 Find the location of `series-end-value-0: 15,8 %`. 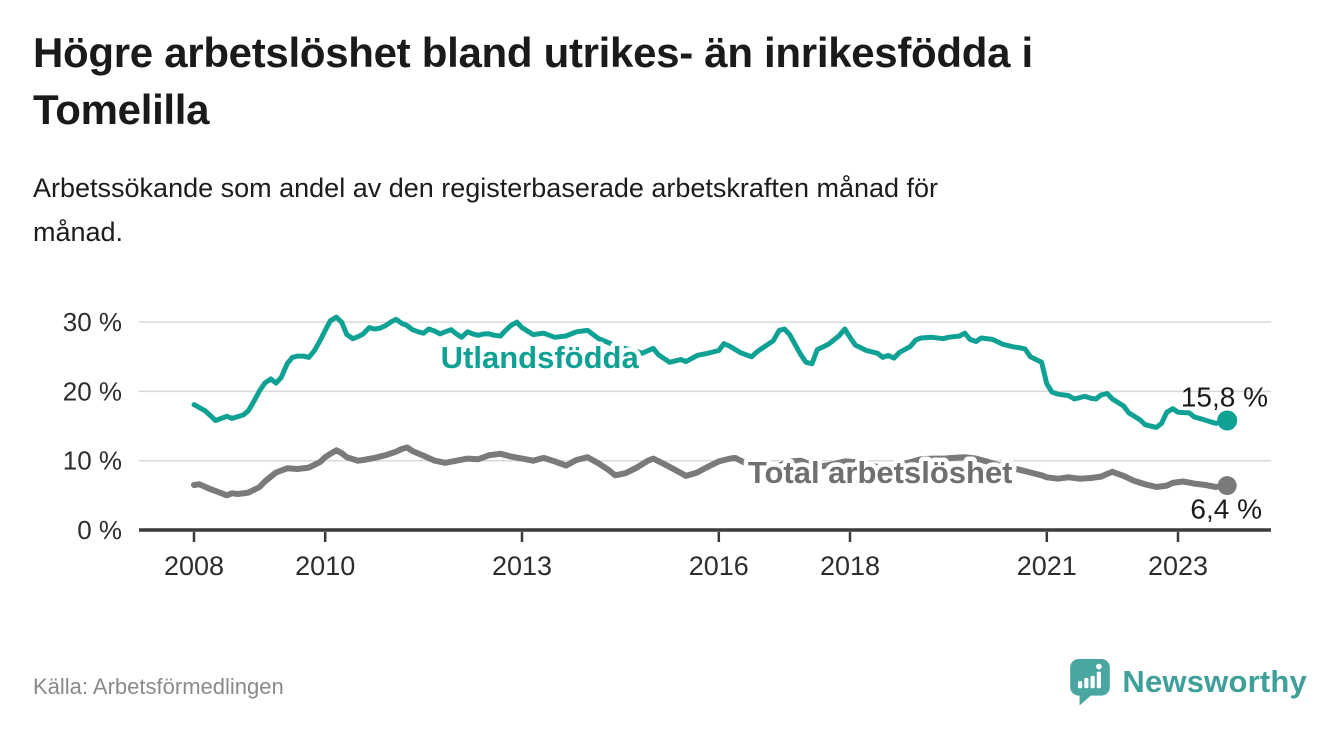

series-end-value-0: 15,8 % is located at coordinates (1224, 397).